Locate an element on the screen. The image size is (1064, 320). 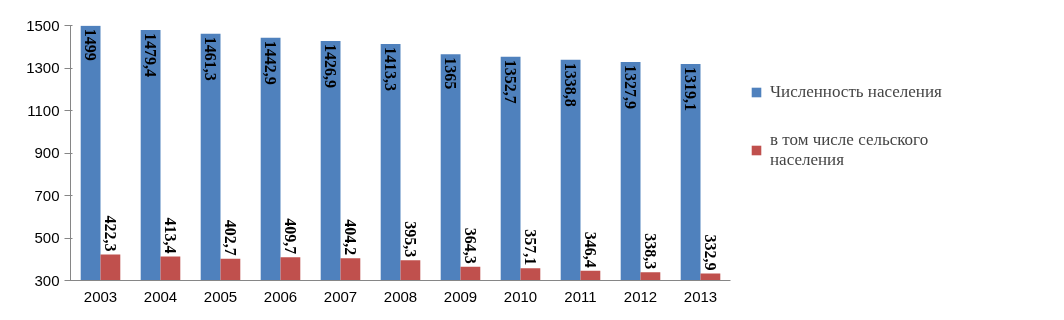
data-label: 1442,9 is located at coordinates (271, 62).